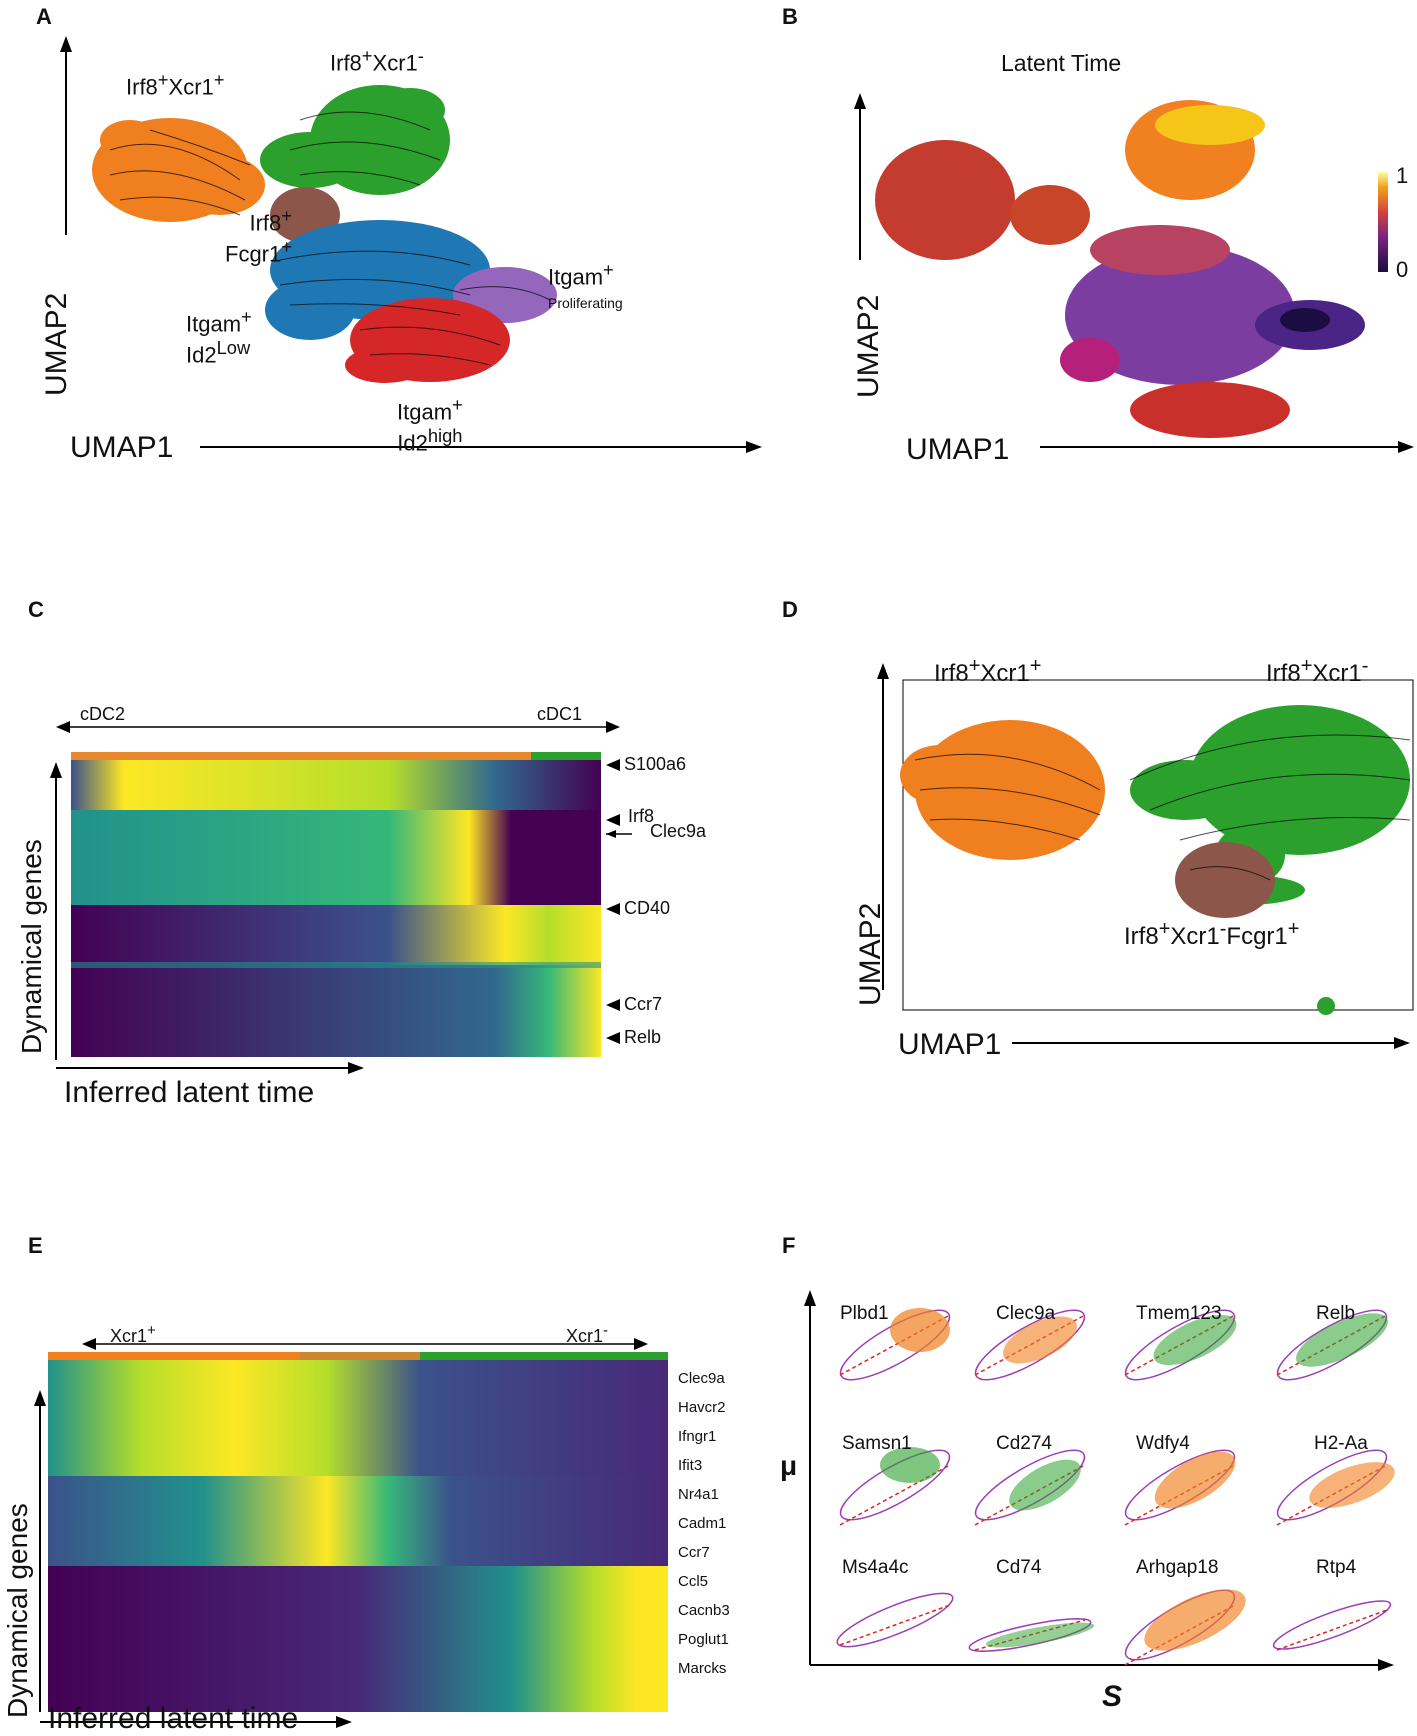  What do you see at coordinates (647, 908) in the screenshot?
I see `gene-label-cd40: CD40` at bounding box center [647, 908].